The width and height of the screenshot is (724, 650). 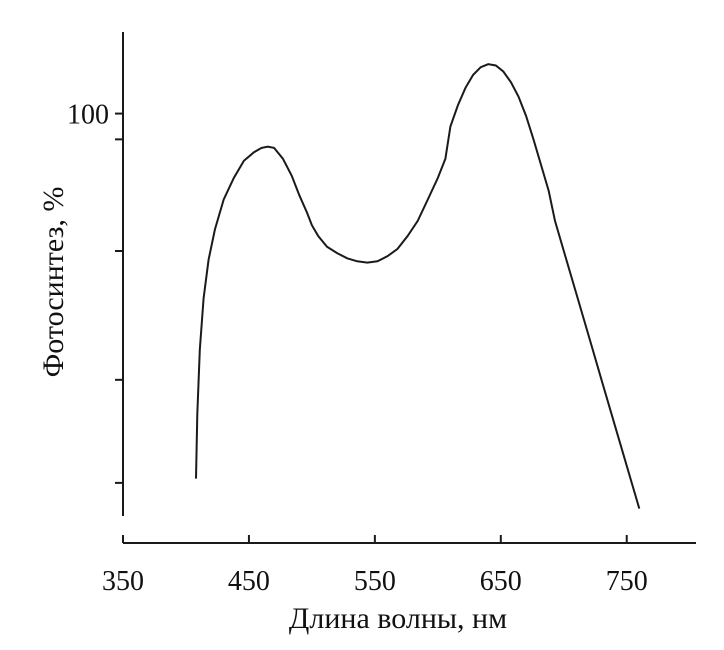 I want to click on x-tick-label: 550, so click(x=375, y=581).